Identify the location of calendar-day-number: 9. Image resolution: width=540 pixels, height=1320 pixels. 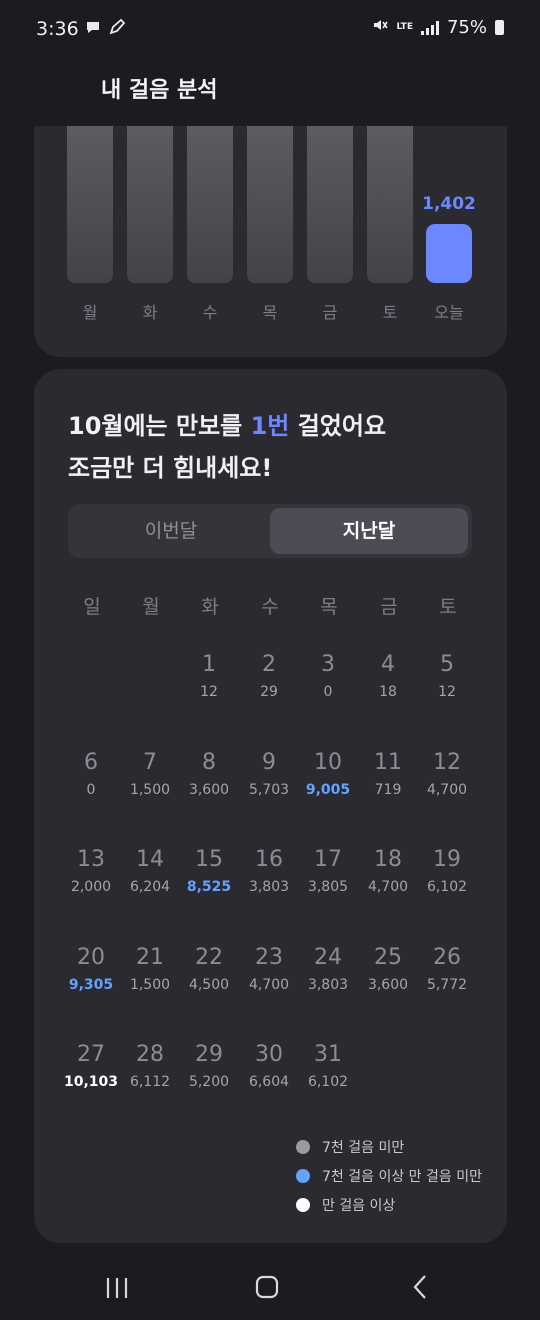
(269, 762).